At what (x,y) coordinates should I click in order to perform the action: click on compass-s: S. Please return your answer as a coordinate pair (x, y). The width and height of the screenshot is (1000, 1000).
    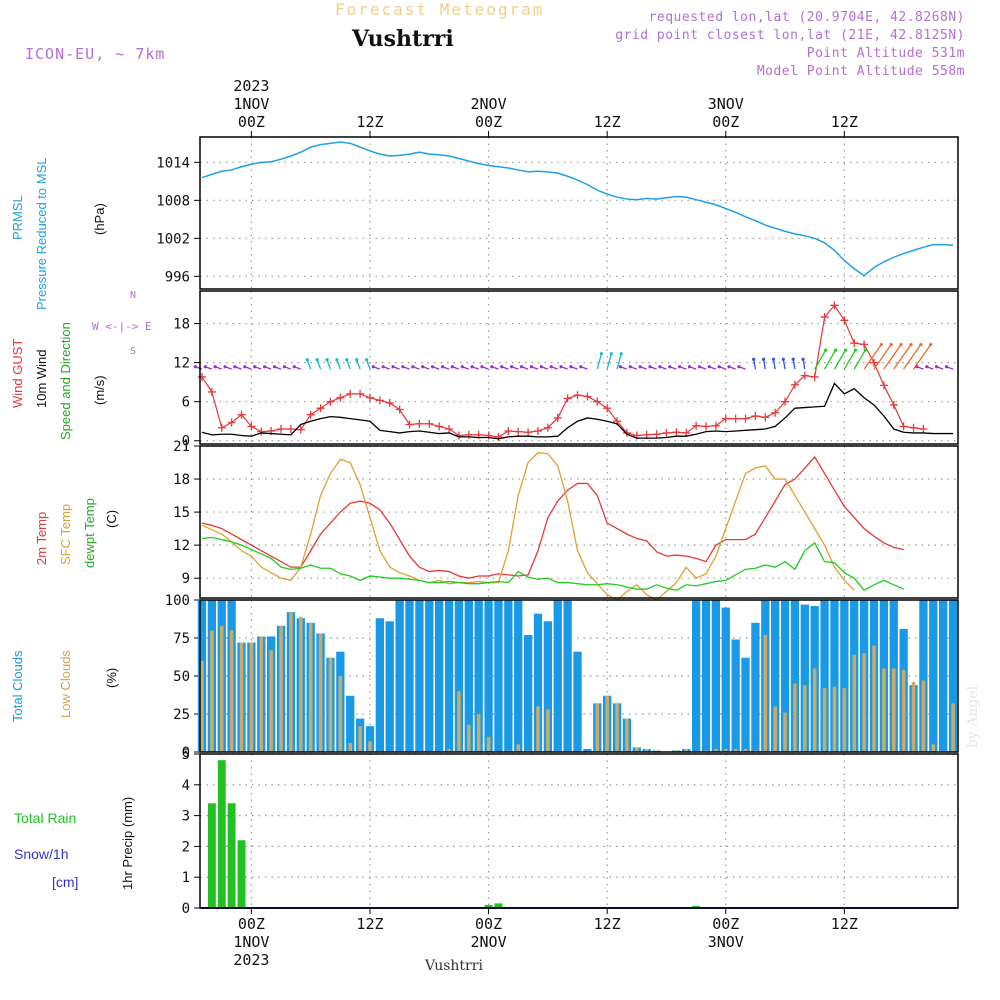
    Looking at the image, I should click on (133, 351).